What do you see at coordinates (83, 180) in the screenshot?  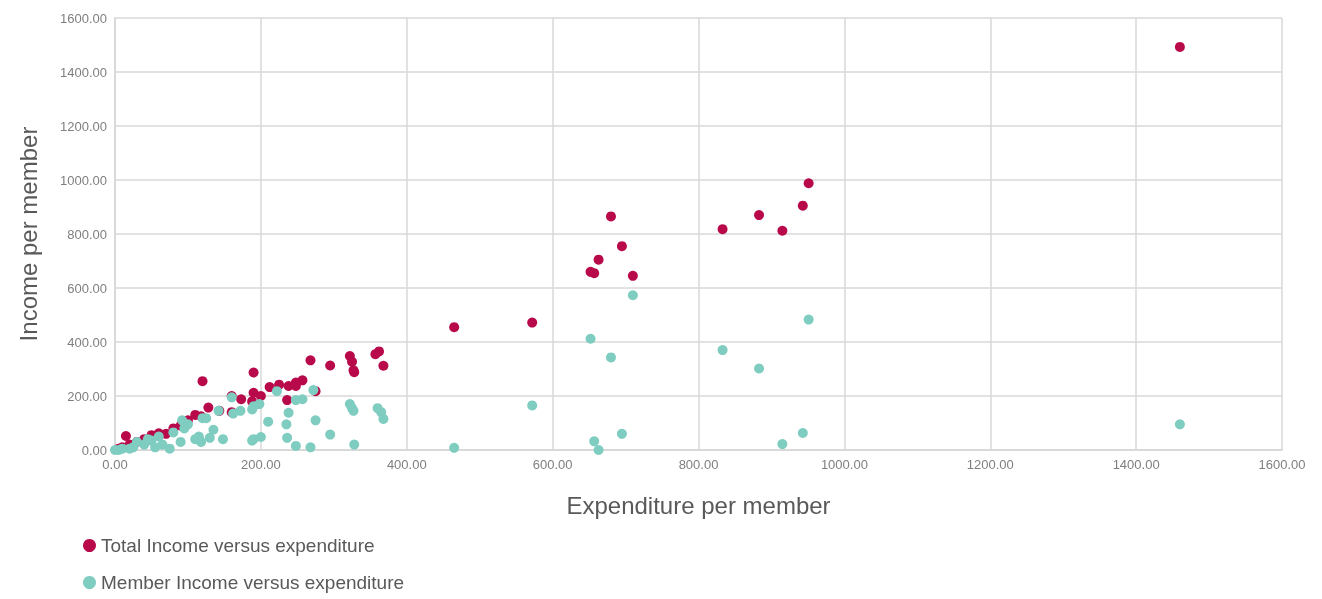 I see `y-tick-label: 1000.00` at bounding box center [83, 180].